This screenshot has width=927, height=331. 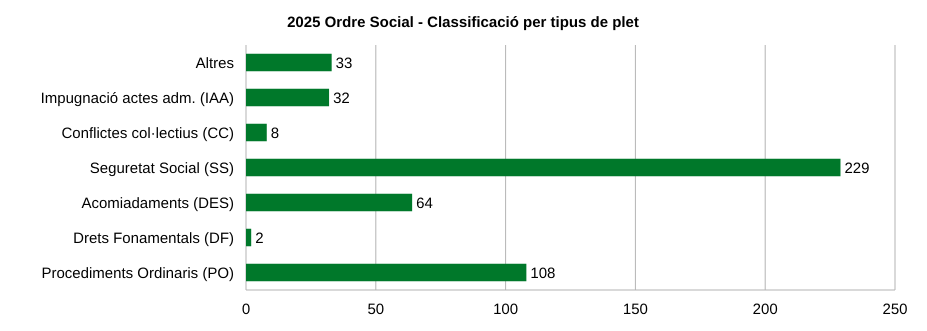 What do you see at coordinates (153, 238) in the screenshot?
I see `y-tick-label: Drets Fonamentals (DF)` at bounding box center [153, 238].